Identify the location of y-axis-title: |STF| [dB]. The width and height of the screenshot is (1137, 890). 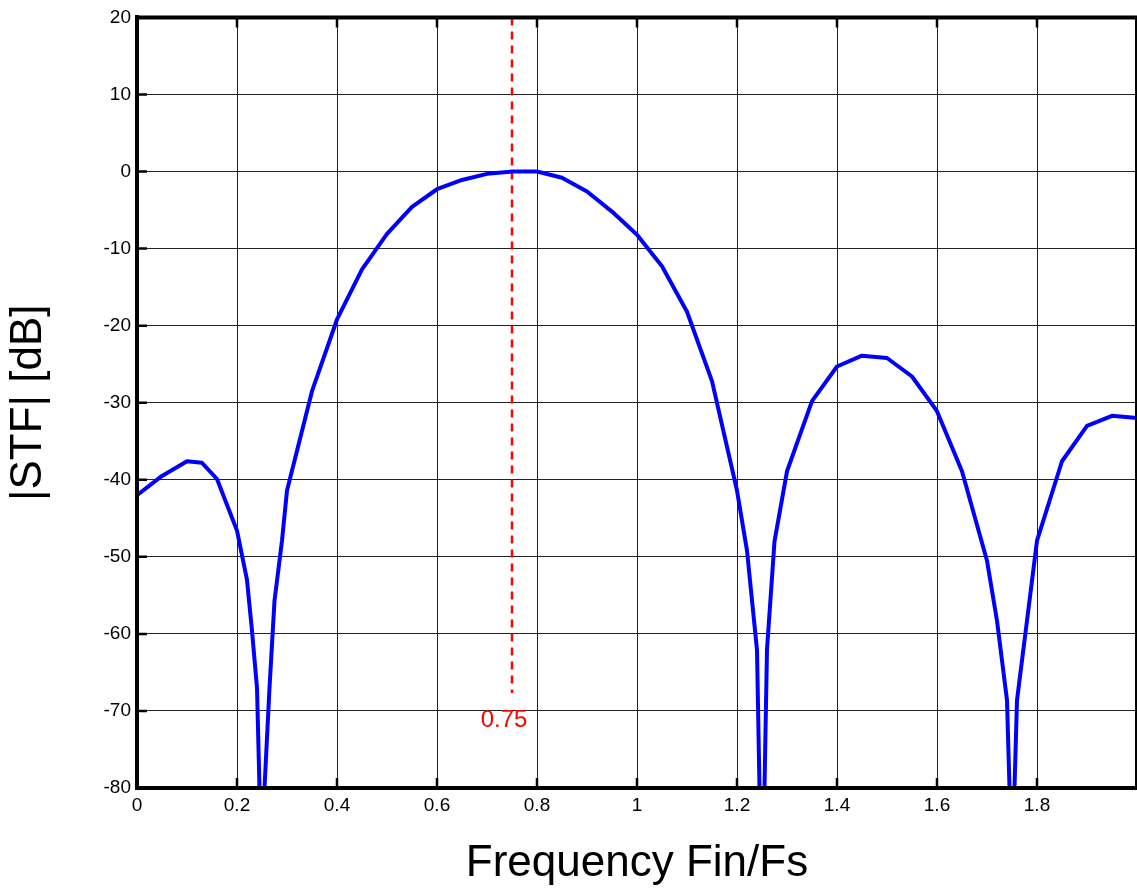
(25, 402).